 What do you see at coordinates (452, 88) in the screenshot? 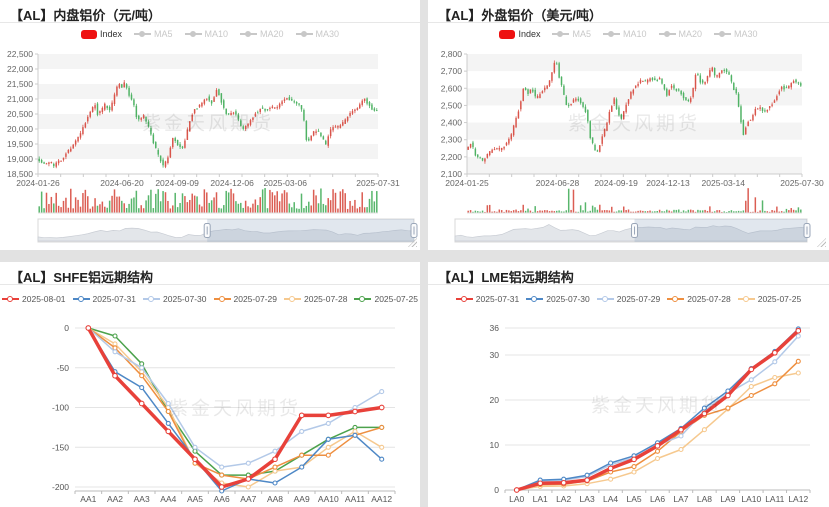
I see `svg-text: 2,600` at bounding box center [452, 88].